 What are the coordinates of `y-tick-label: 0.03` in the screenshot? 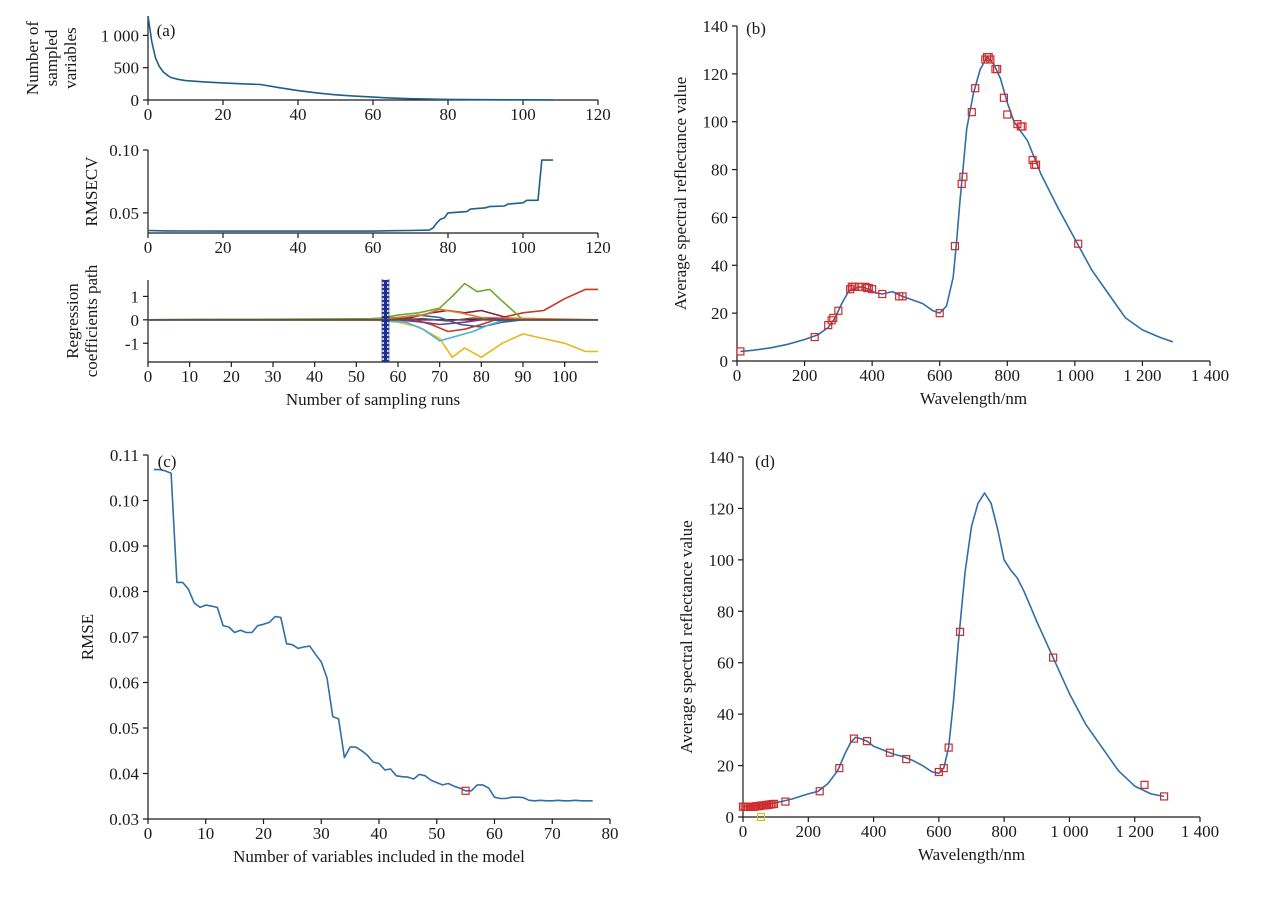 It's located at (124, 819).